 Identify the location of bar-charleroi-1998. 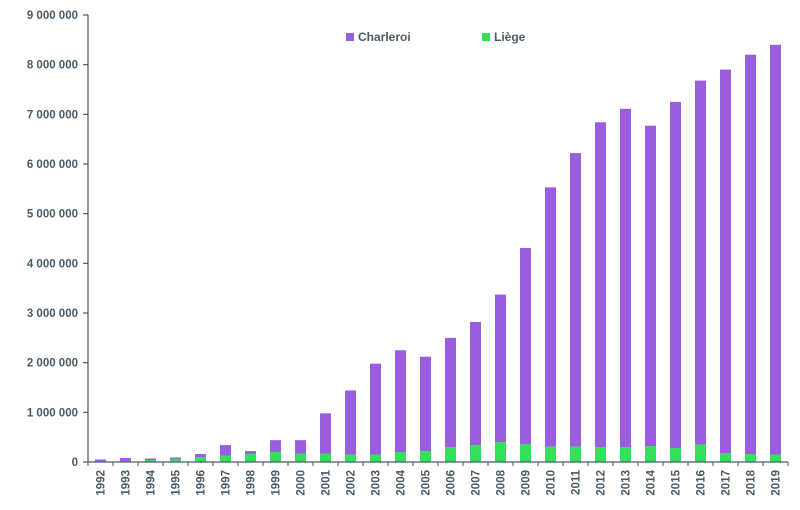
(250, 453).